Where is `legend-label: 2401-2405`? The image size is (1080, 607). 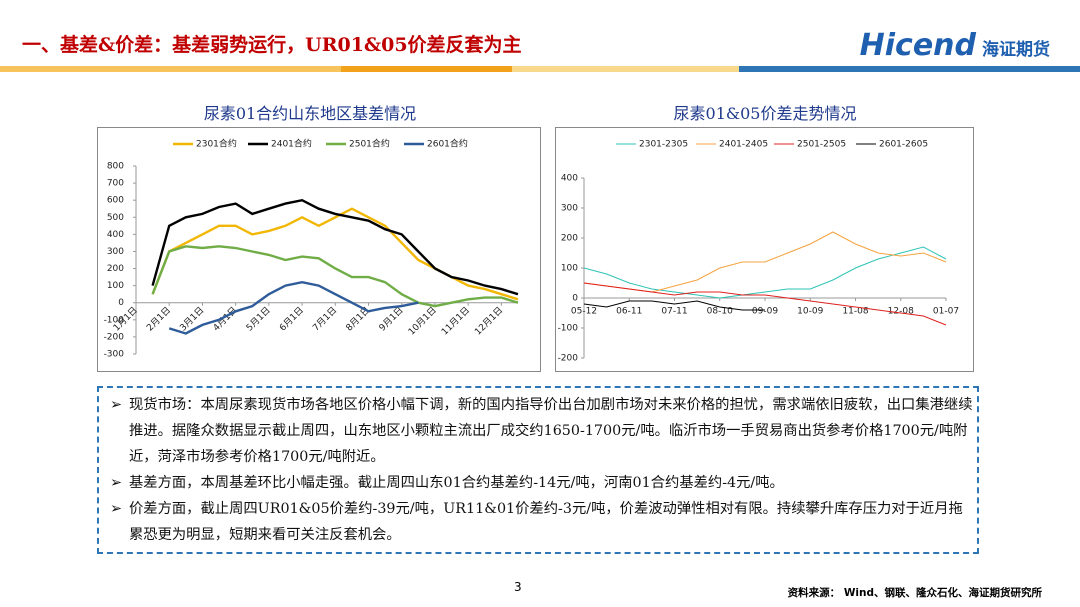
legend-label: 2401-2405 is located at coordinates (743, 145).